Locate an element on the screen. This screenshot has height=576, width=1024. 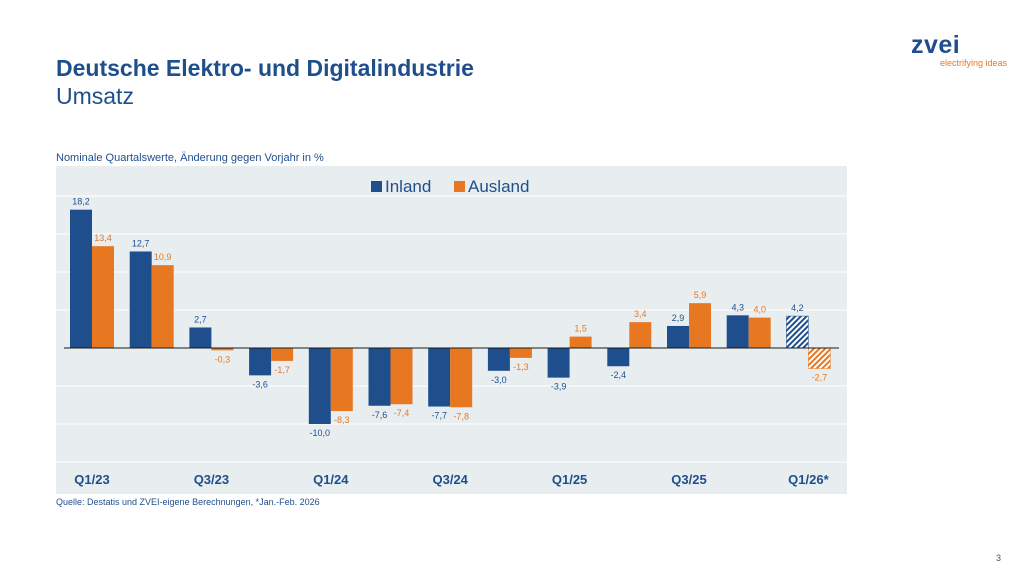
data-label: 18,2 is located at coordinates (81, 202).